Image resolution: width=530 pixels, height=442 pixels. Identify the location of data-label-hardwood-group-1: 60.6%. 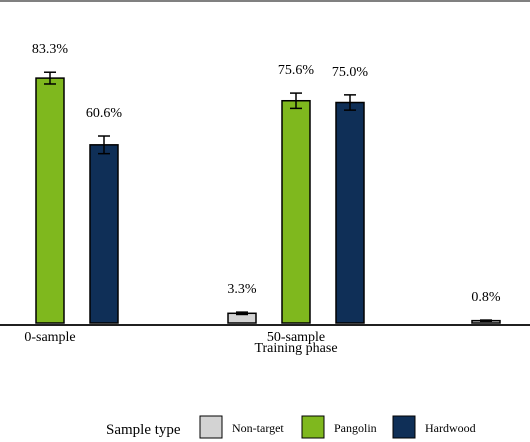
(104, 113).